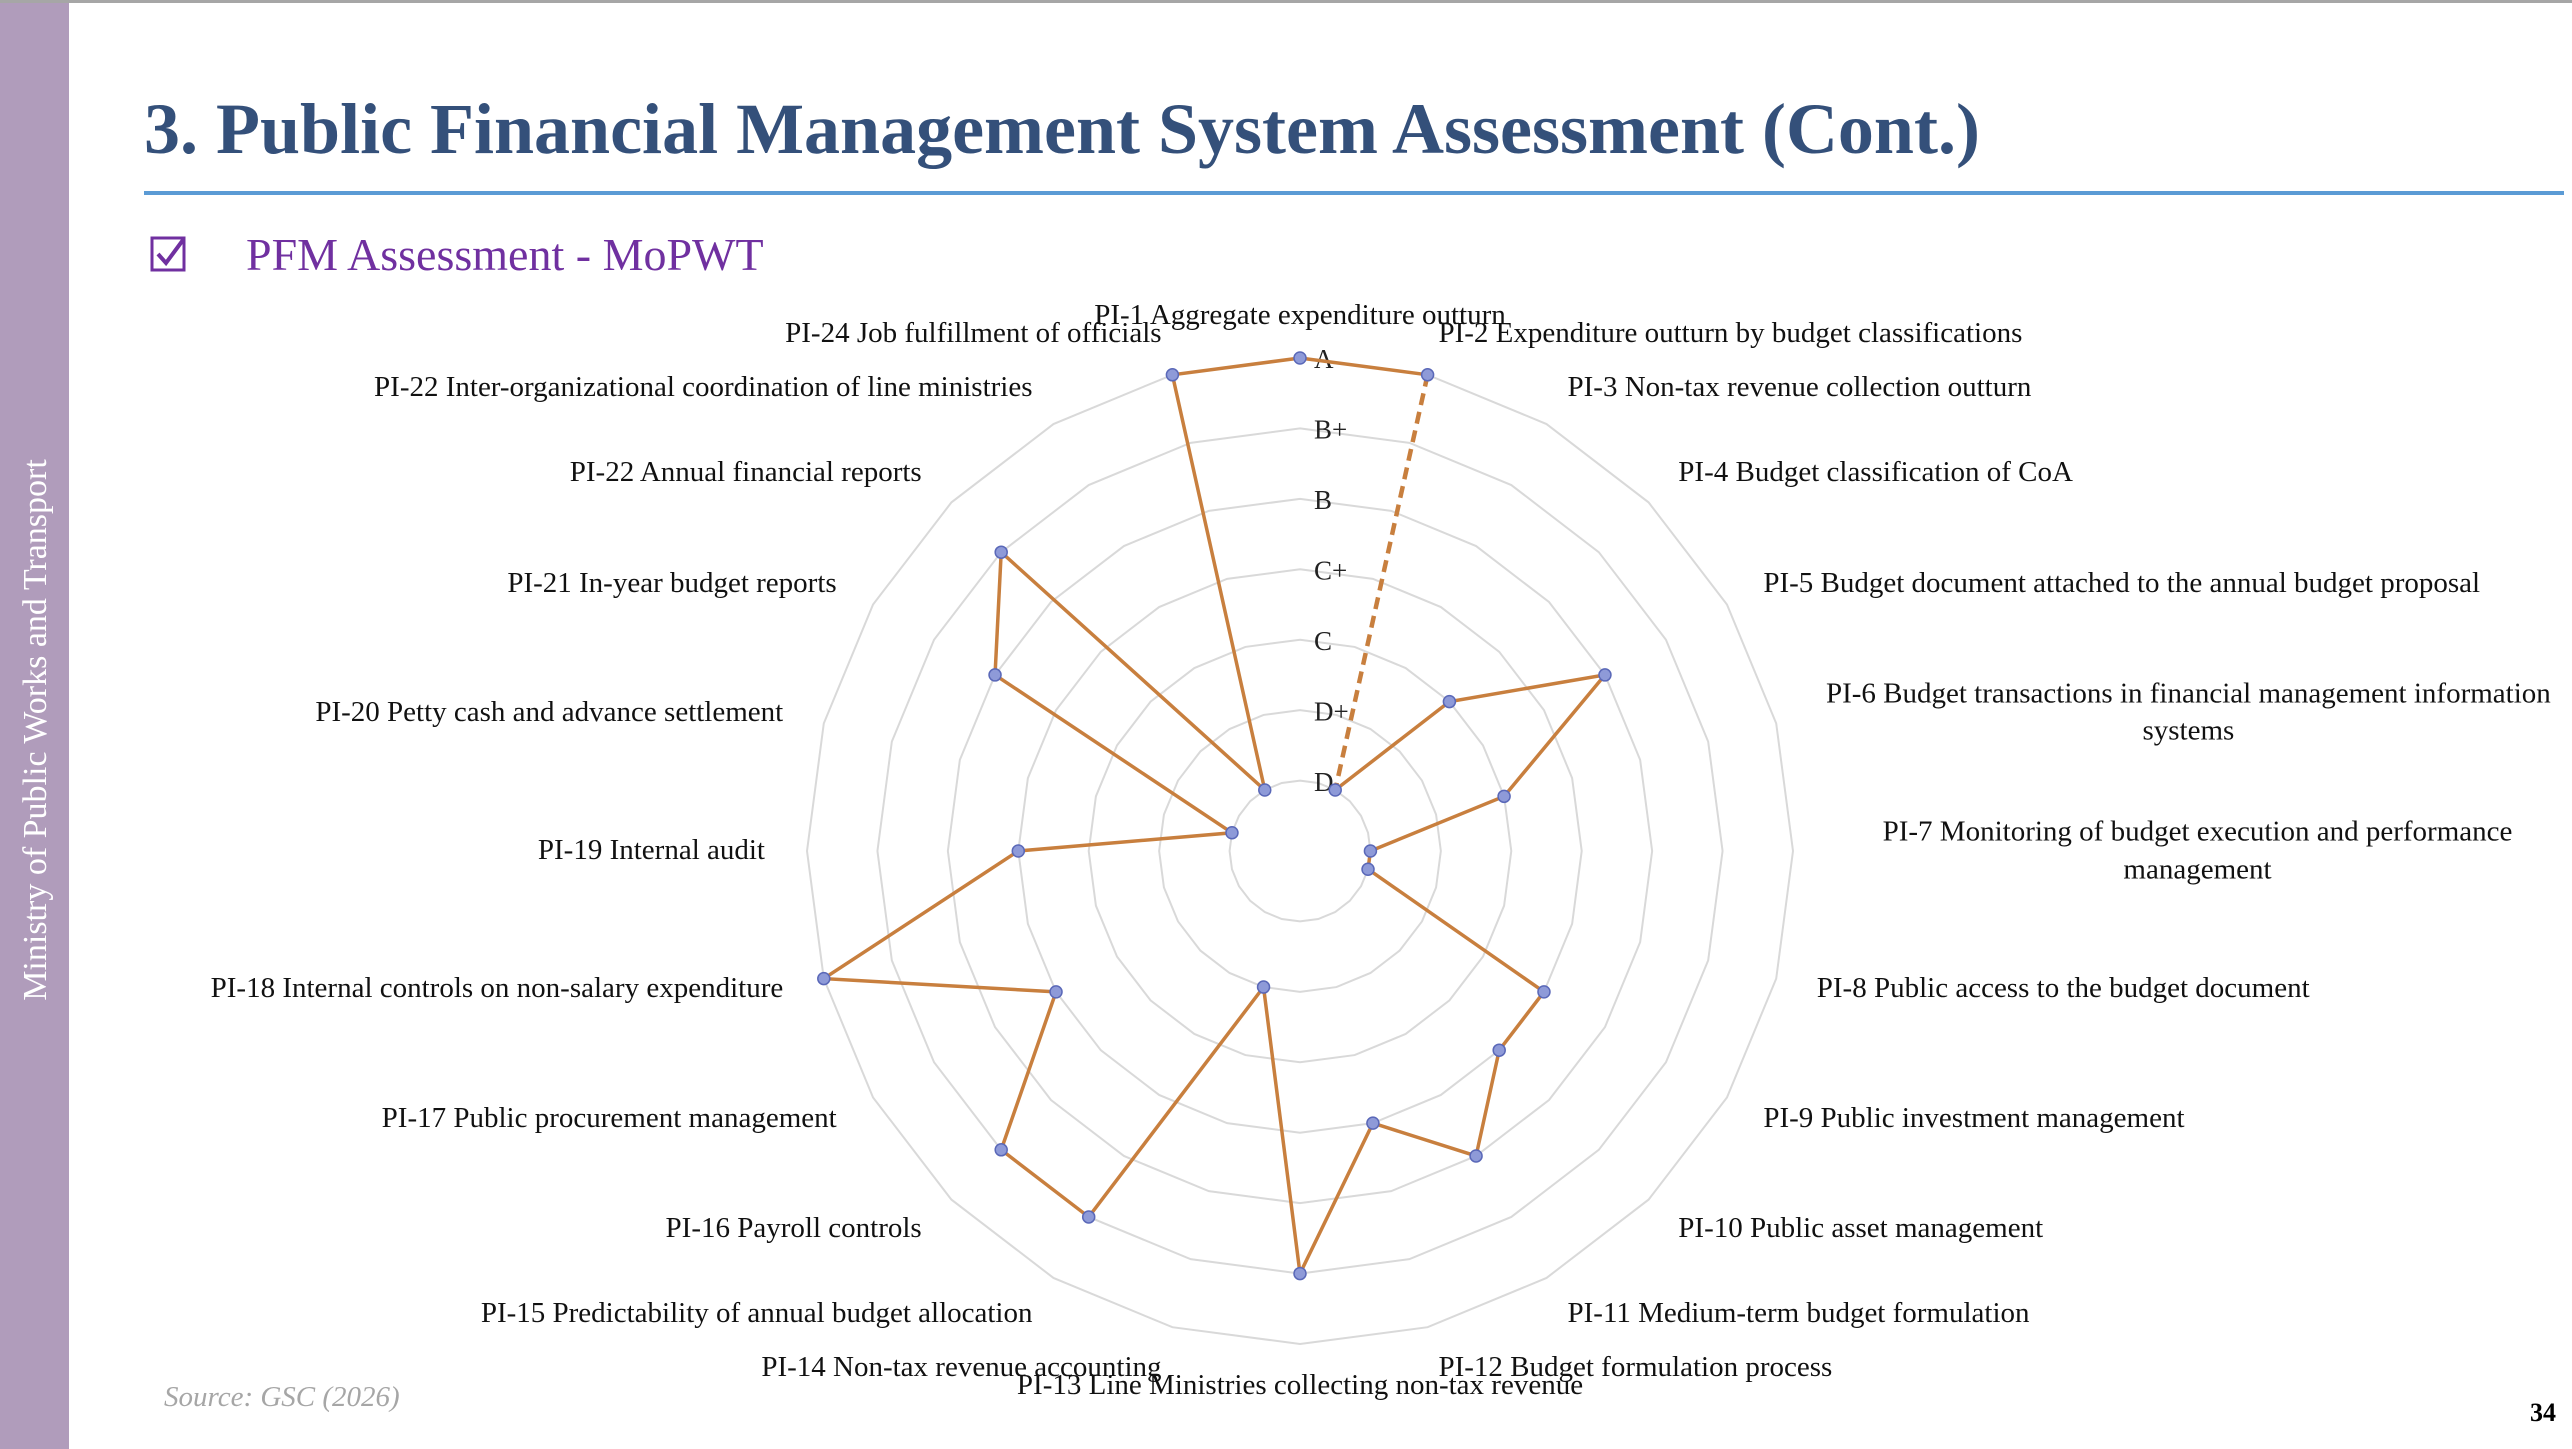 The height and width of the screenshot is (1449, 2572). I want to click on r-tick-label: C+, so click(1330, 570).